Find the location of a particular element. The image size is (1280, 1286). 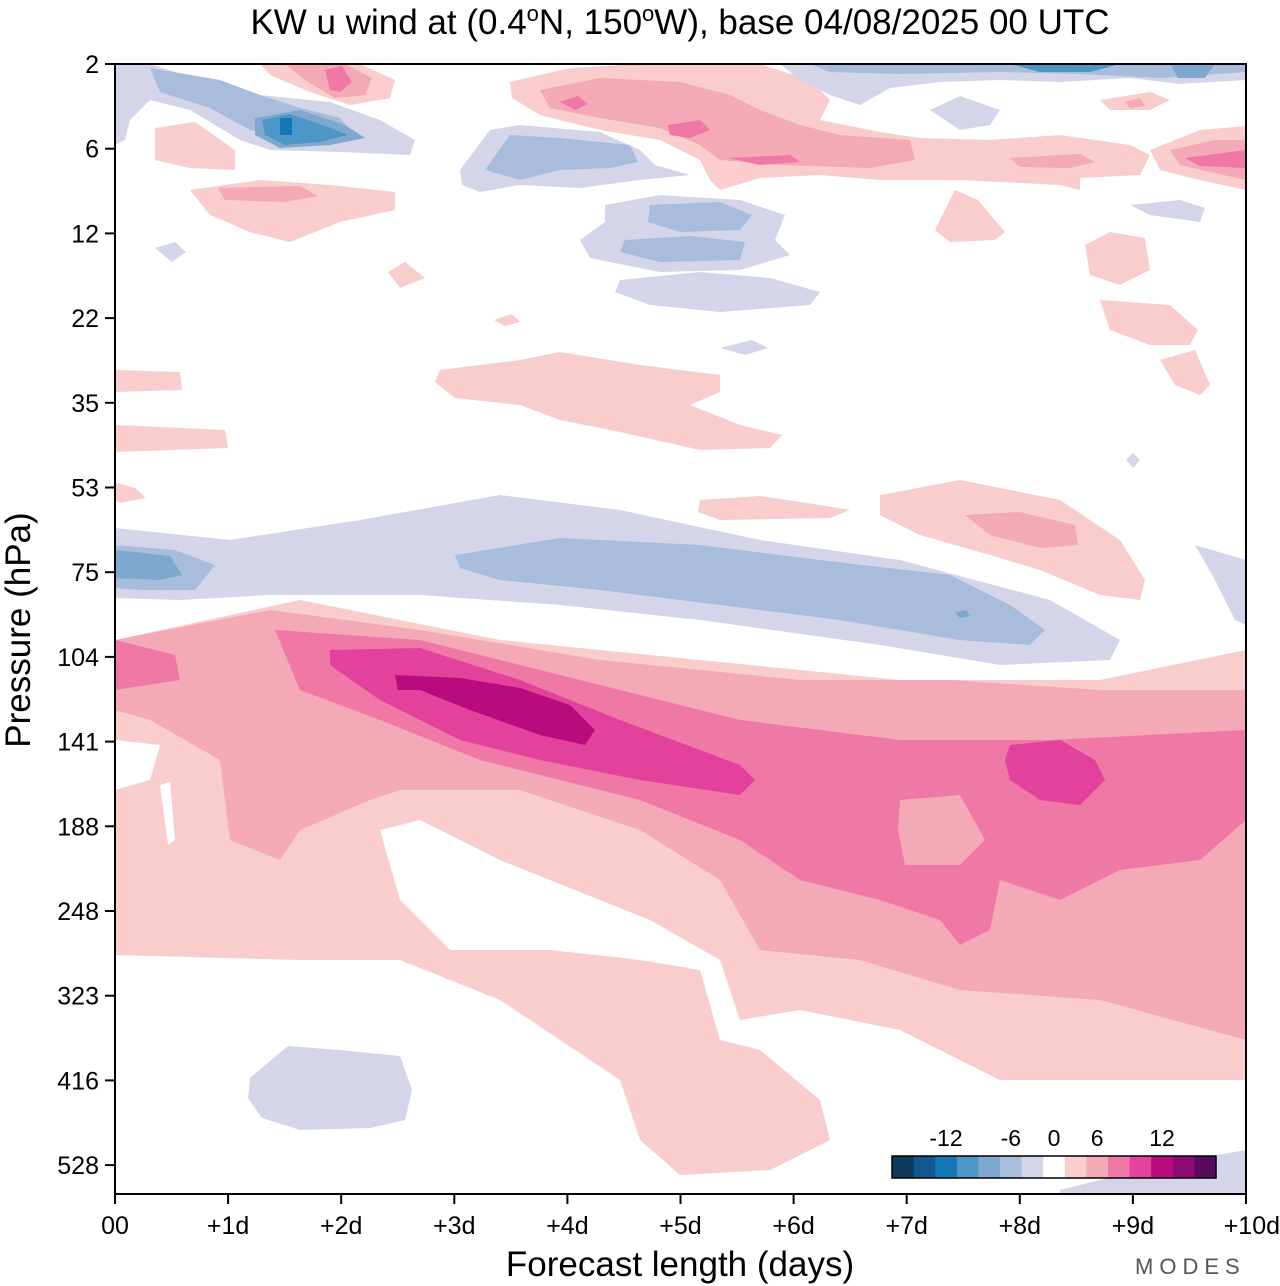

y-tick-label: 188 is located at coordinates (78, 827).